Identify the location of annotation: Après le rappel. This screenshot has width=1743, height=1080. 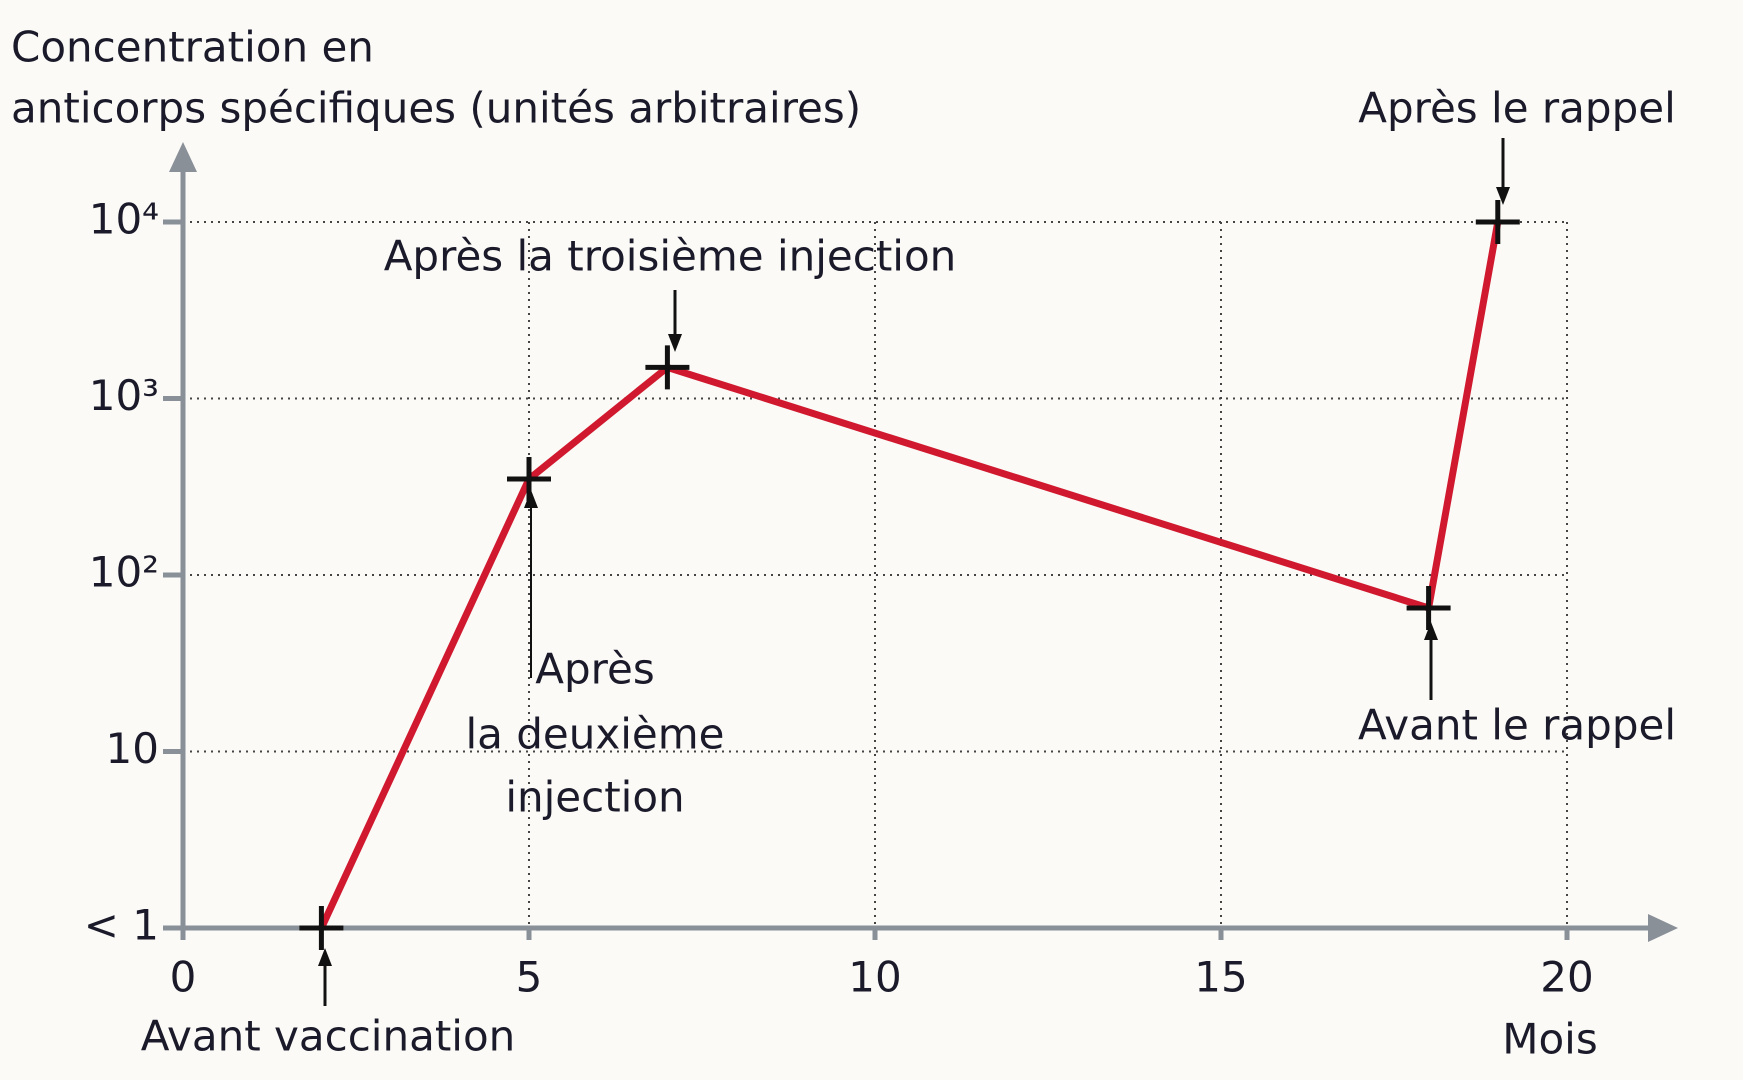
(1517, 108).